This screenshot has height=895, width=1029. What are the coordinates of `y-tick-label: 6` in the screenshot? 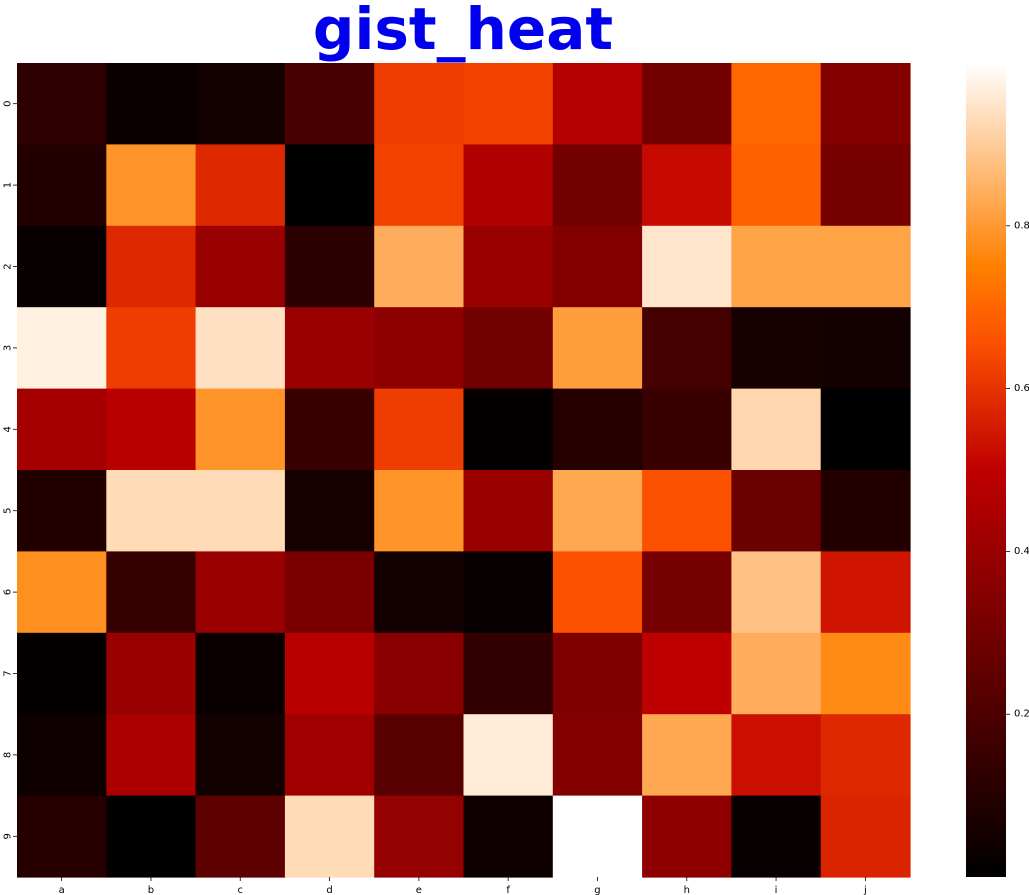 It's located at (8, 592).